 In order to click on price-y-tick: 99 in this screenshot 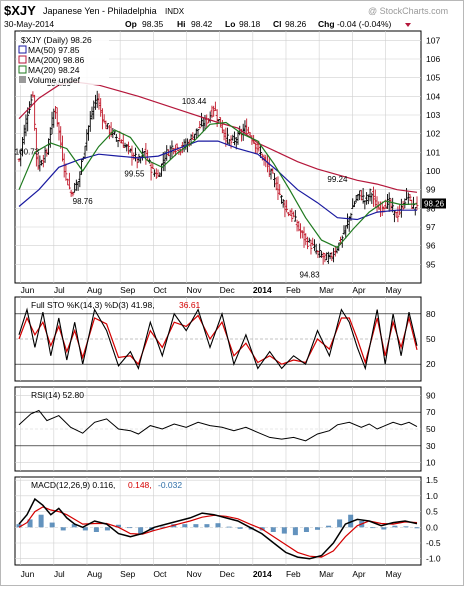, I will do `click(431, 190)`.